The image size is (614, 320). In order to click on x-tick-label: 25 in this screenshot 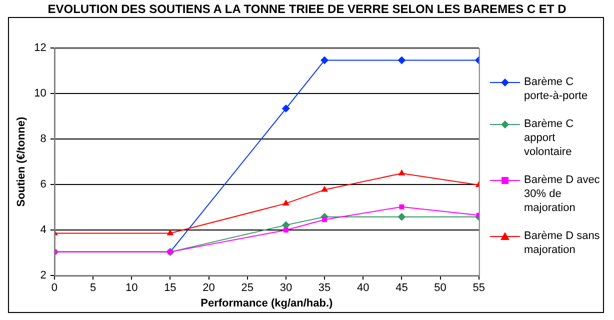, I will do `click(247, 288)`.